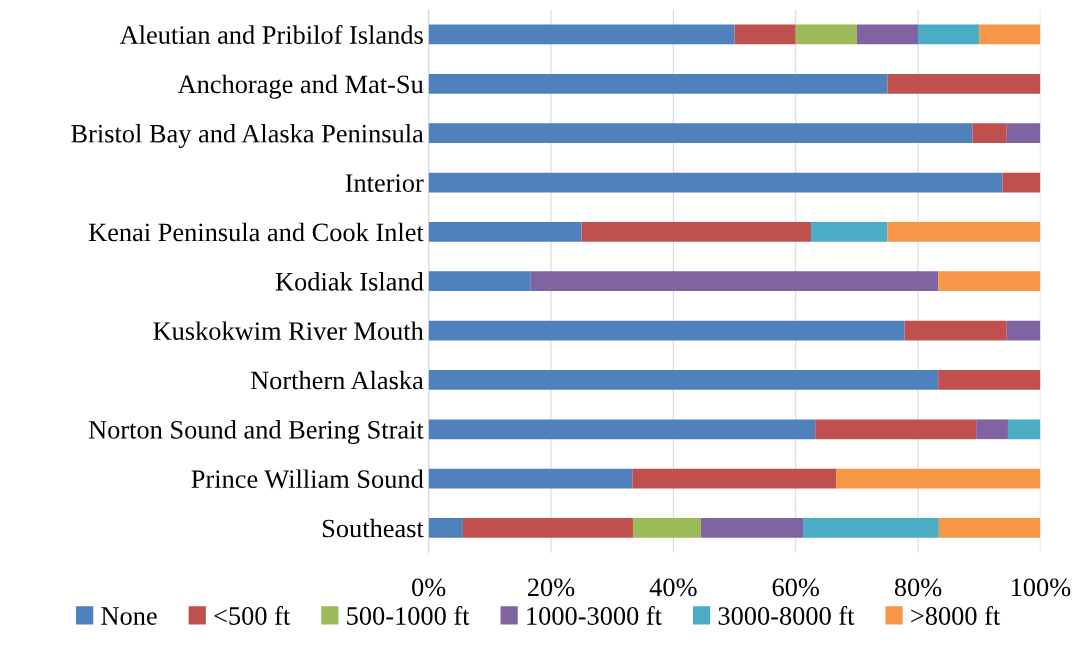  Describe the element at coordinates (429, 587) in the screenshot. I see `x-tick-label: 0%` at that location.